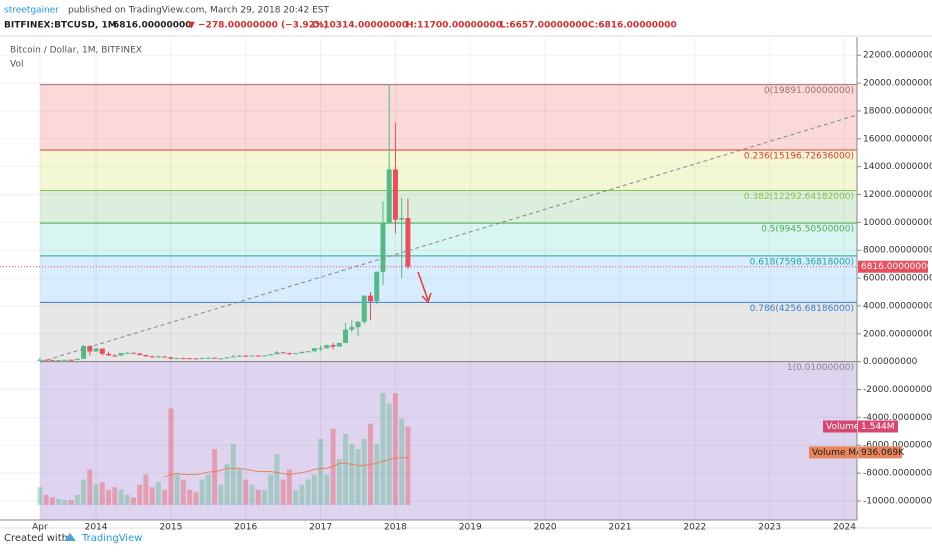 This screenshot has width=932, height=554. I want to click on x-tick-label: 2020, so click(545, 528).